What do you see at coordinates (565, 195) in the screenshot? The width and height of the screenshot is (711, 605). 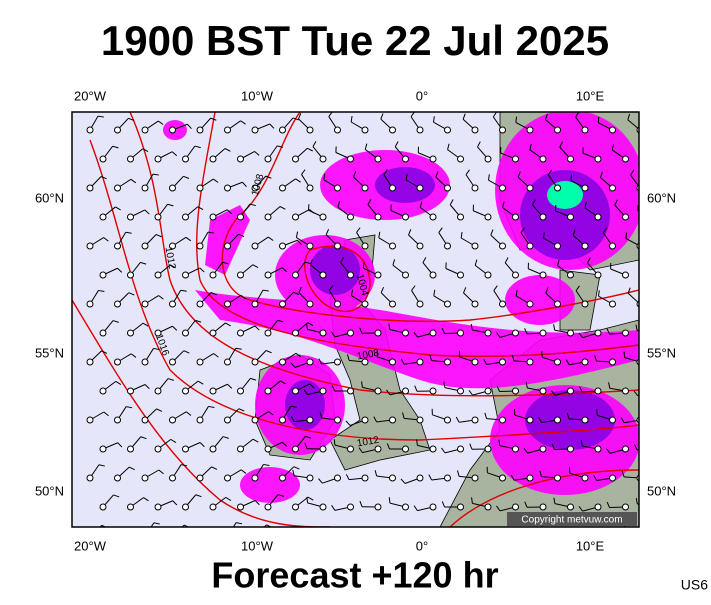 I see `max-precipitation` at bounding box center [565, 195].